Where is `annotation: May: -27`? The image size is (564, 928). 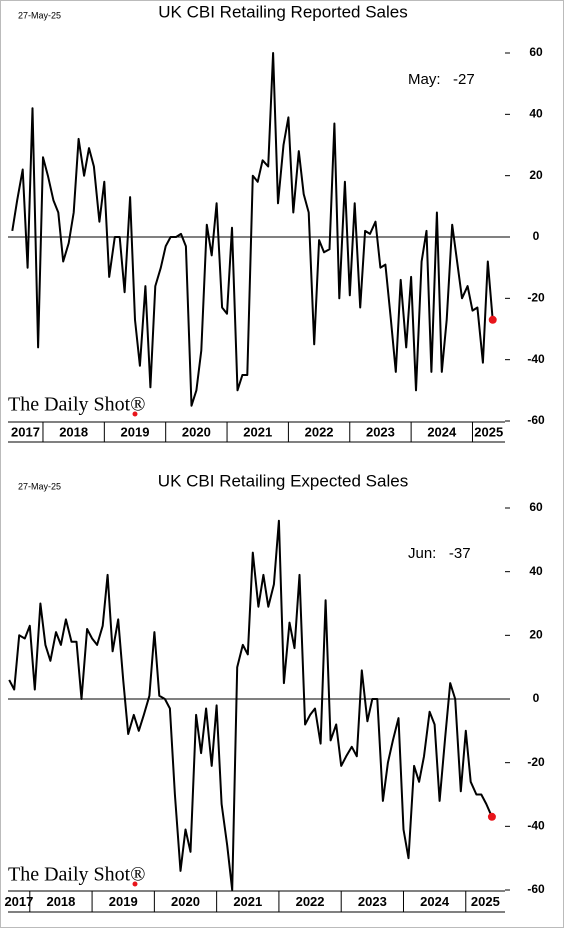 annotation: May: -27 is located at coordinates (441, 79).